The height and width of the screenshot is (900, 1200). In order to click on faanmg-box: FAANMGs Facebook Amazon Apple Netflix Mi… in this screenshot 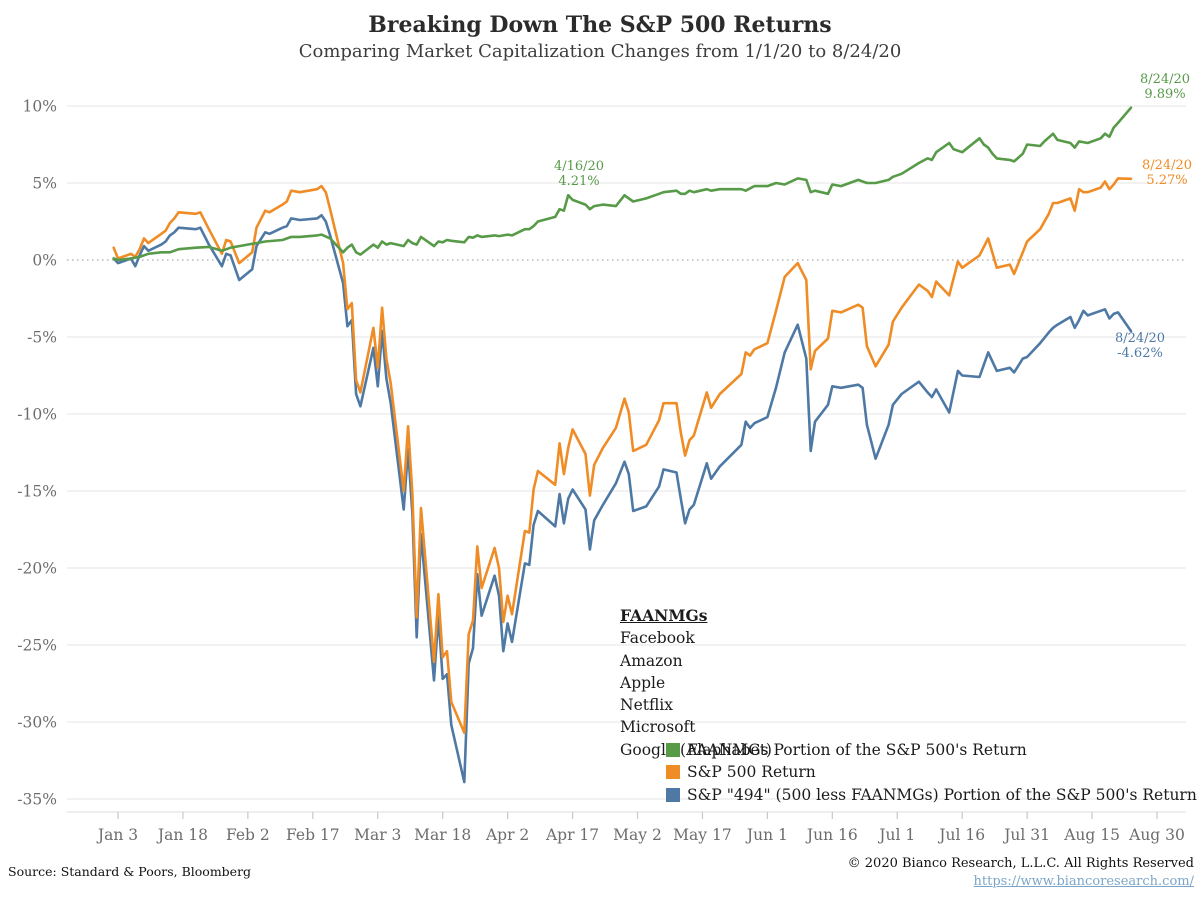, I will do `click(696, 683)`.